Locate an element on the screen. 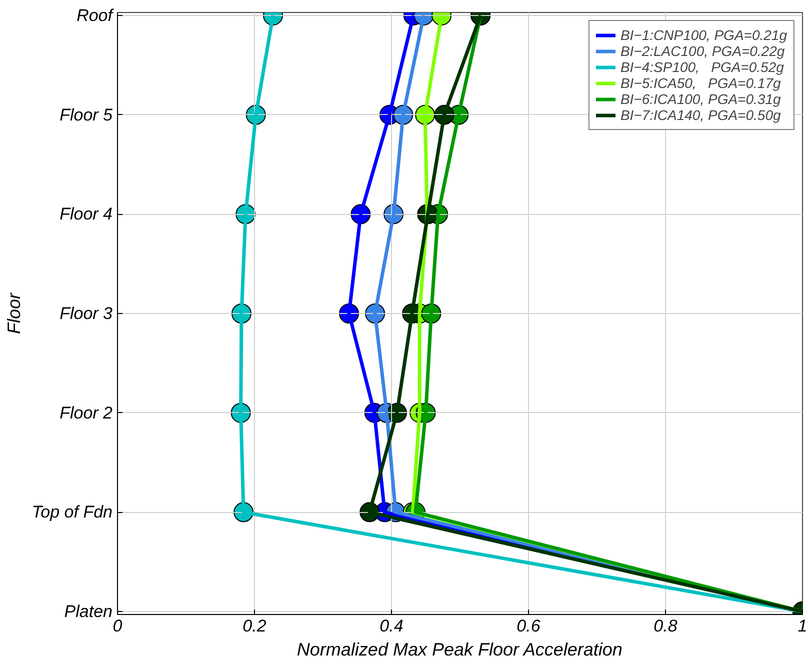 This screenshot has width=808, height=669. legend-label: BI−4:SP100, PGA=0.52g is located at coordinates (702, 67).